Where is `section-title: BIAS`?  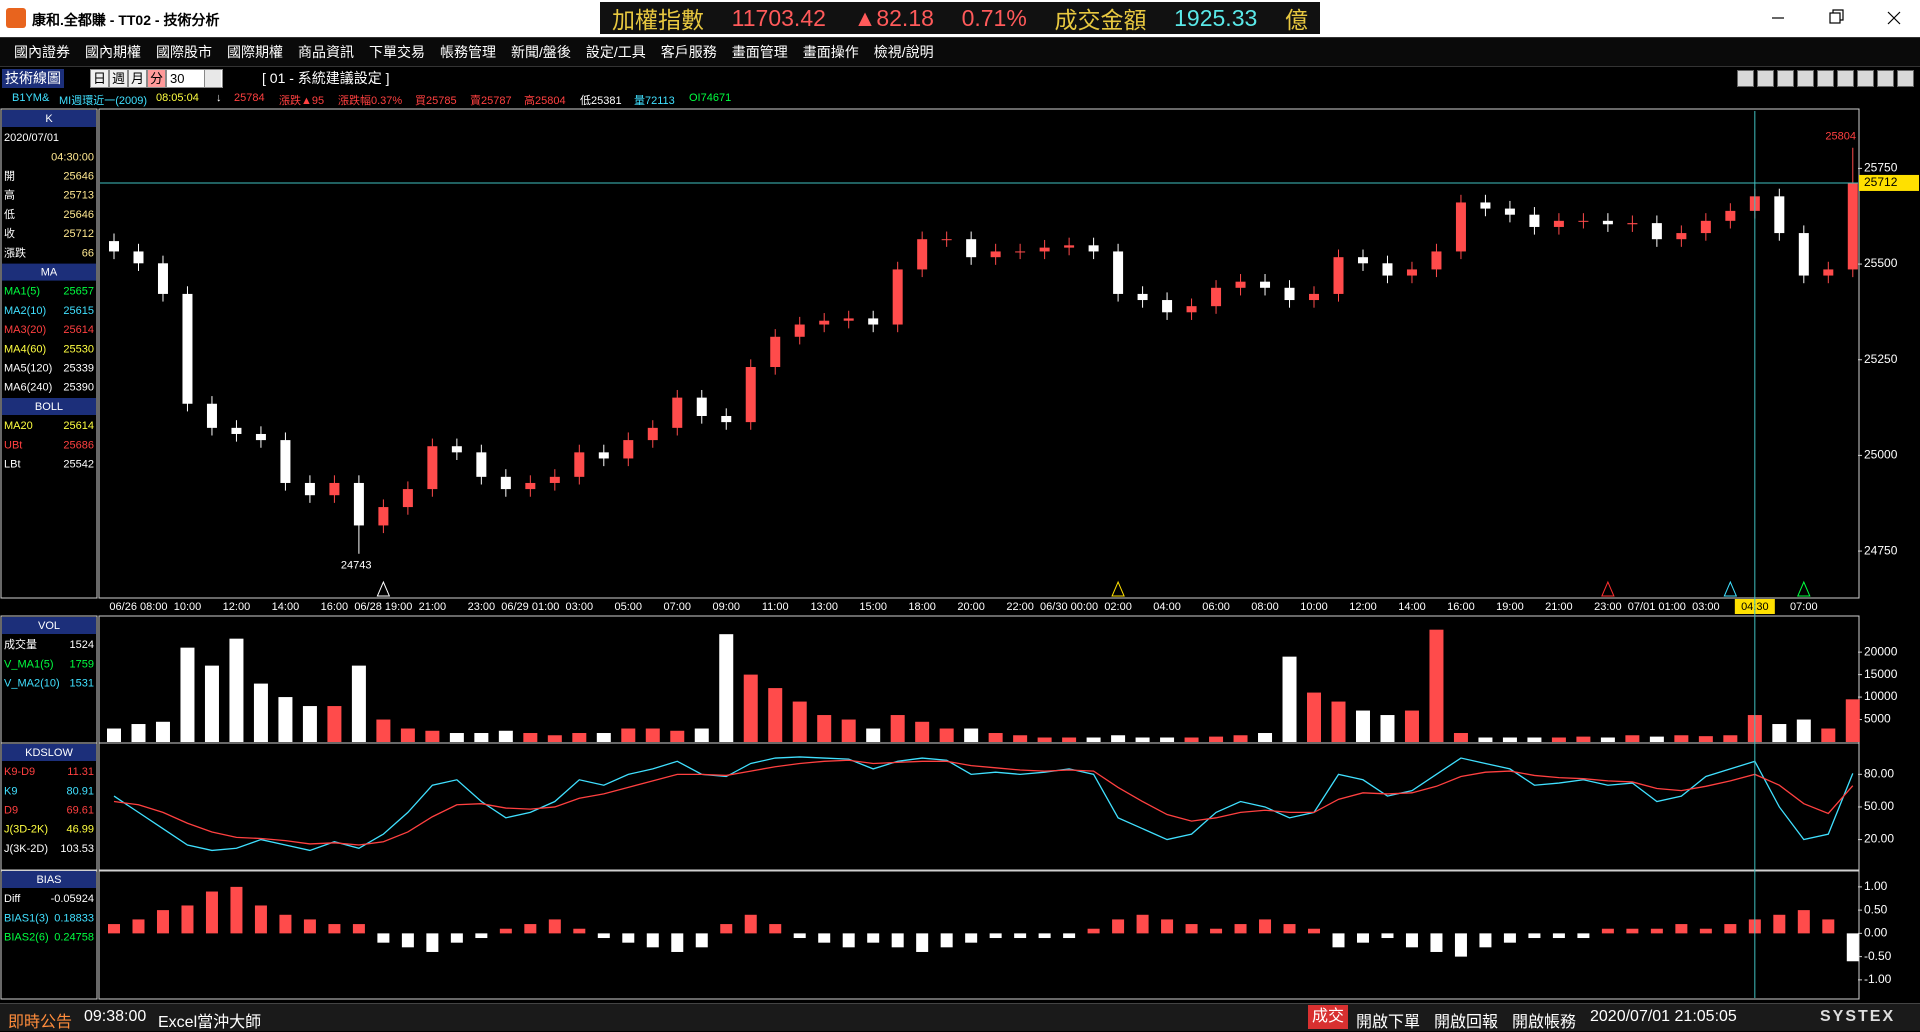
section-title: BIAS is located at coordinates (48, 880).